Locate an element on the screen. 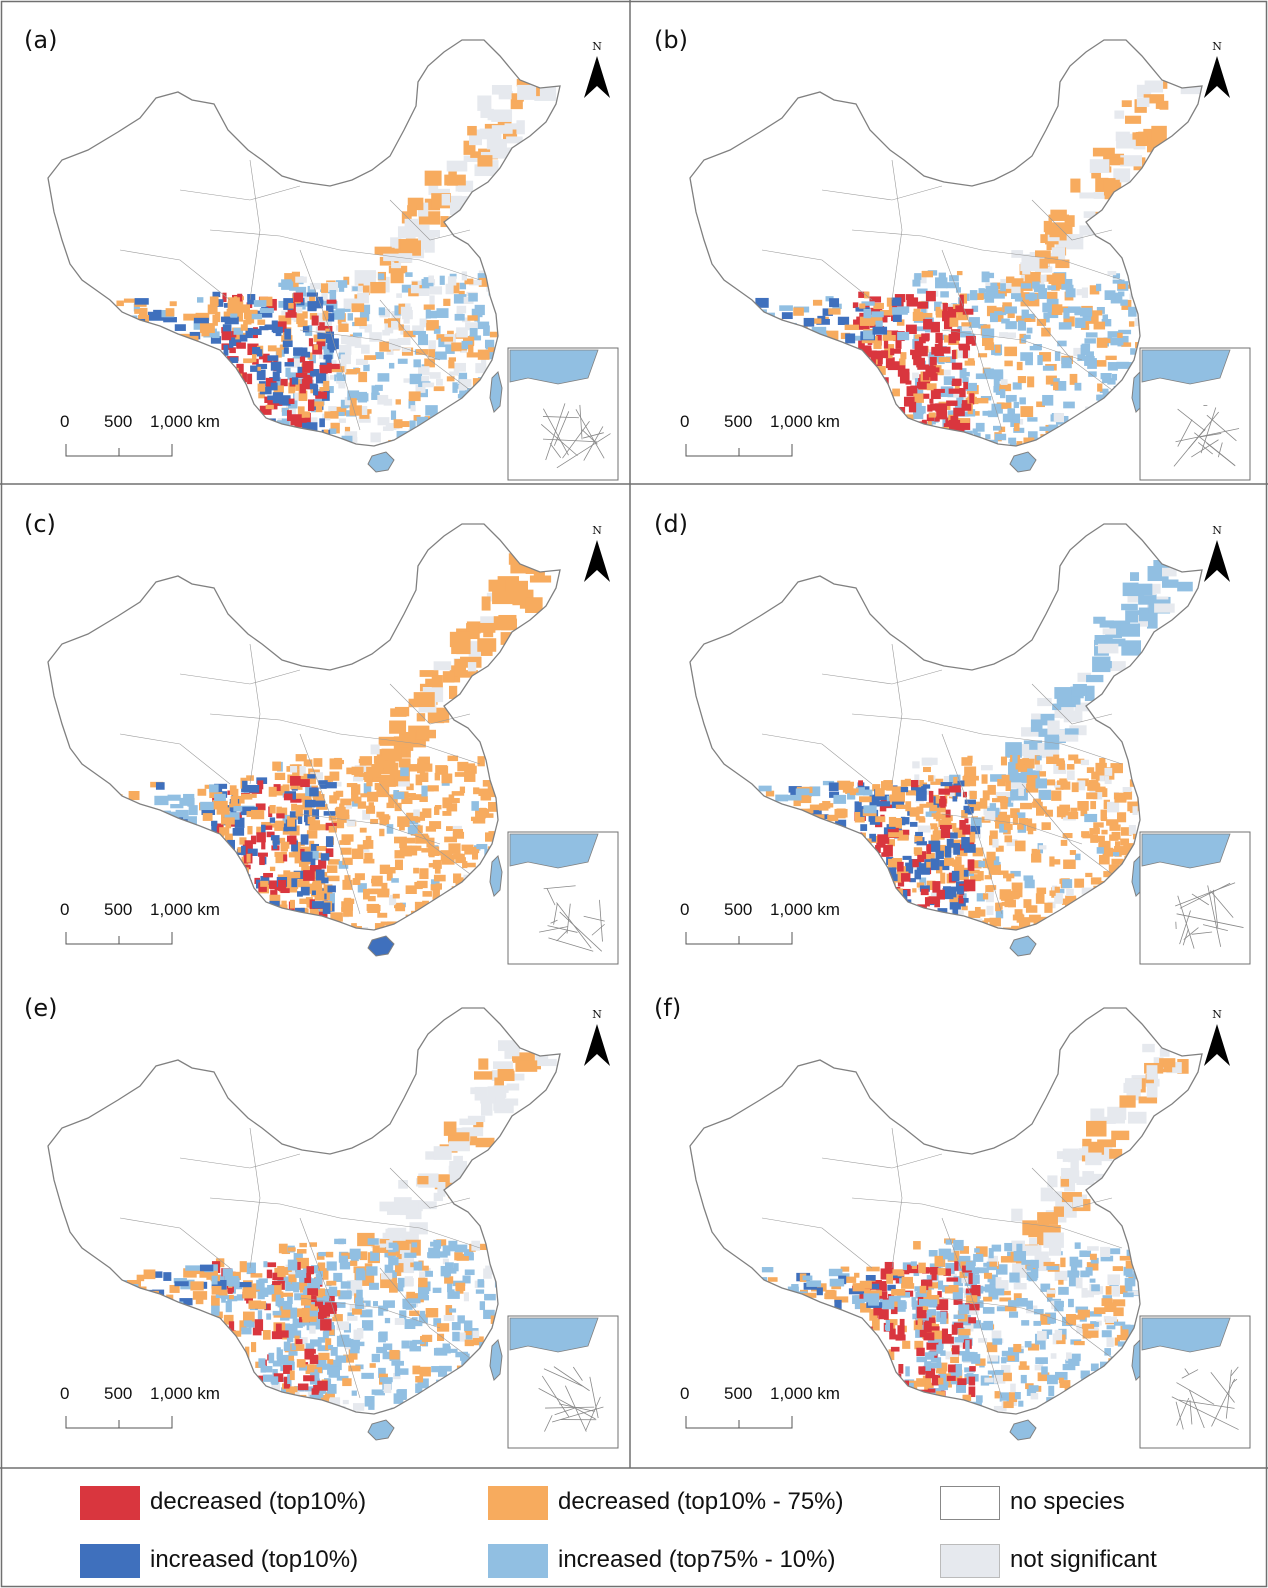  legend-label: decreased (top10%) is located at coordinates (258, 1501).